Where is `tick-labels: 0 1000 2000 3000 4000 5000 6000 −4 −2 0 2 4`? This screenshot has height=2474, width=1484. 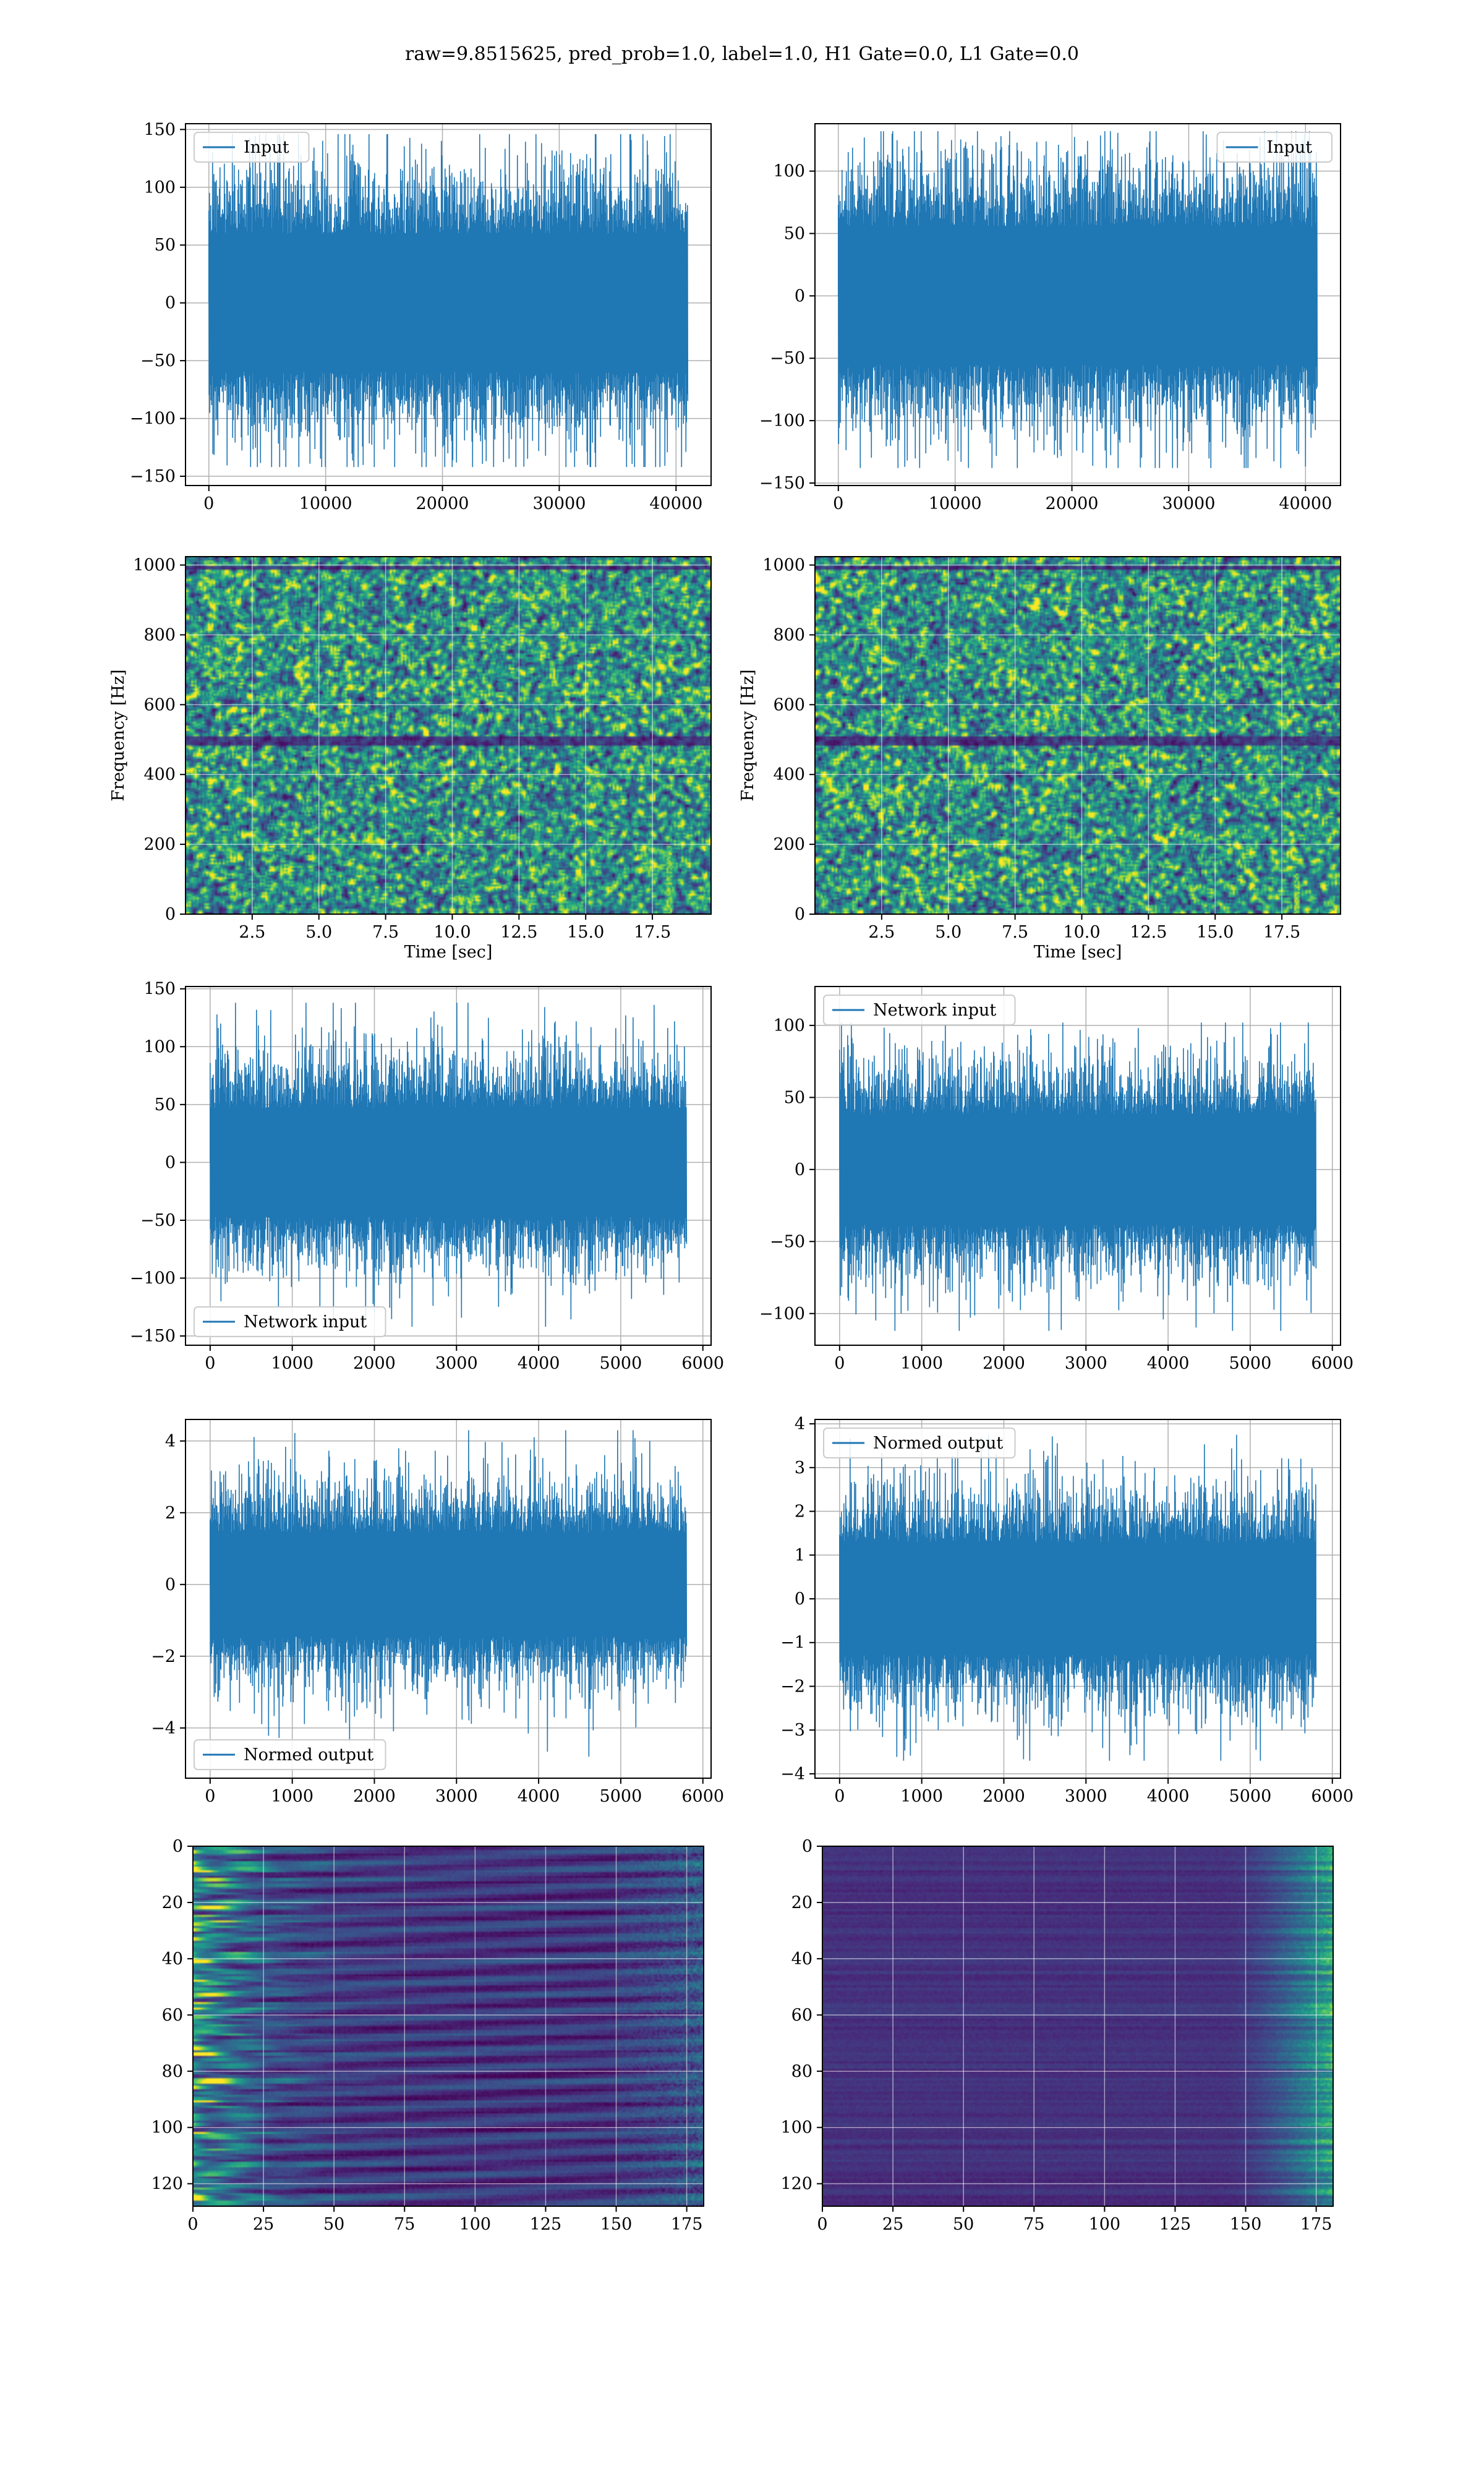
tick-labels: 0 1000 2000 3000 4000 5000 6000 −4 −2 0 2 4 is located at coordinates (437, 1619).